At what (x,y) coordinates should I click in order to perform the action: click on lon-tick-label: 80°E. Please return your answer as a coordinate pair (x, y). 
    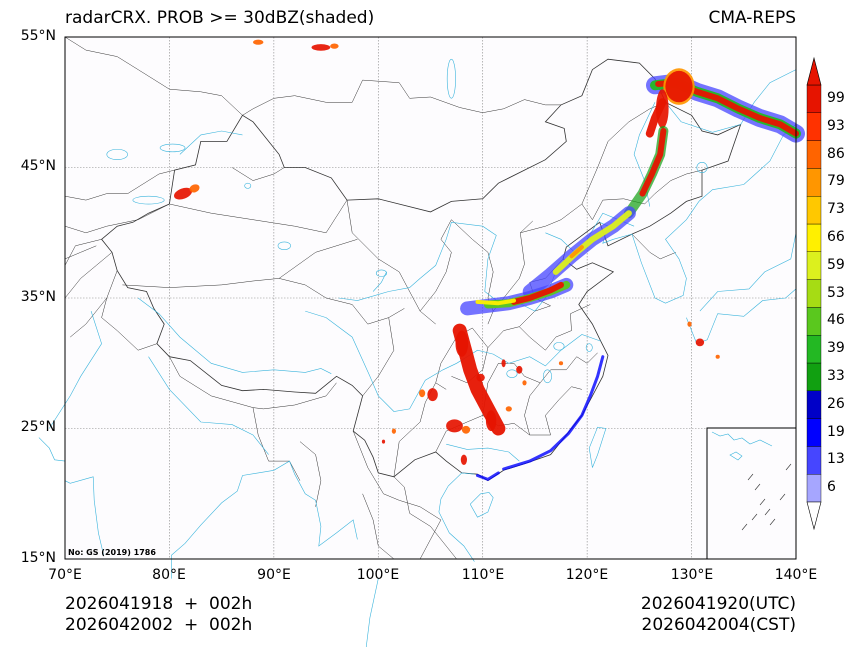
    Looking at the image, I should click on (169, 575).